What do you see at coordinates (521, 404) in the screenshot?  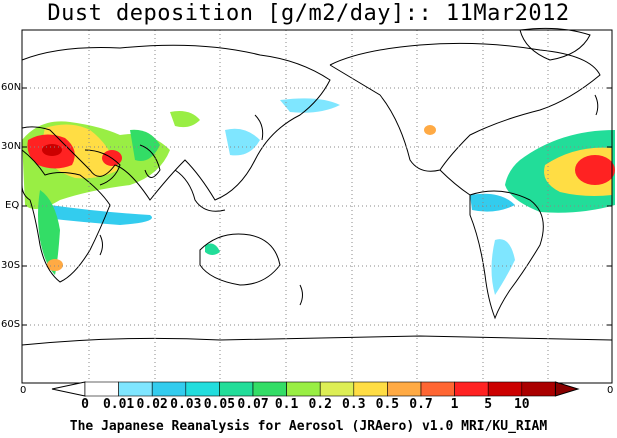 I see `colorbar-tick-label: 10` at bounding box center [521, 404].